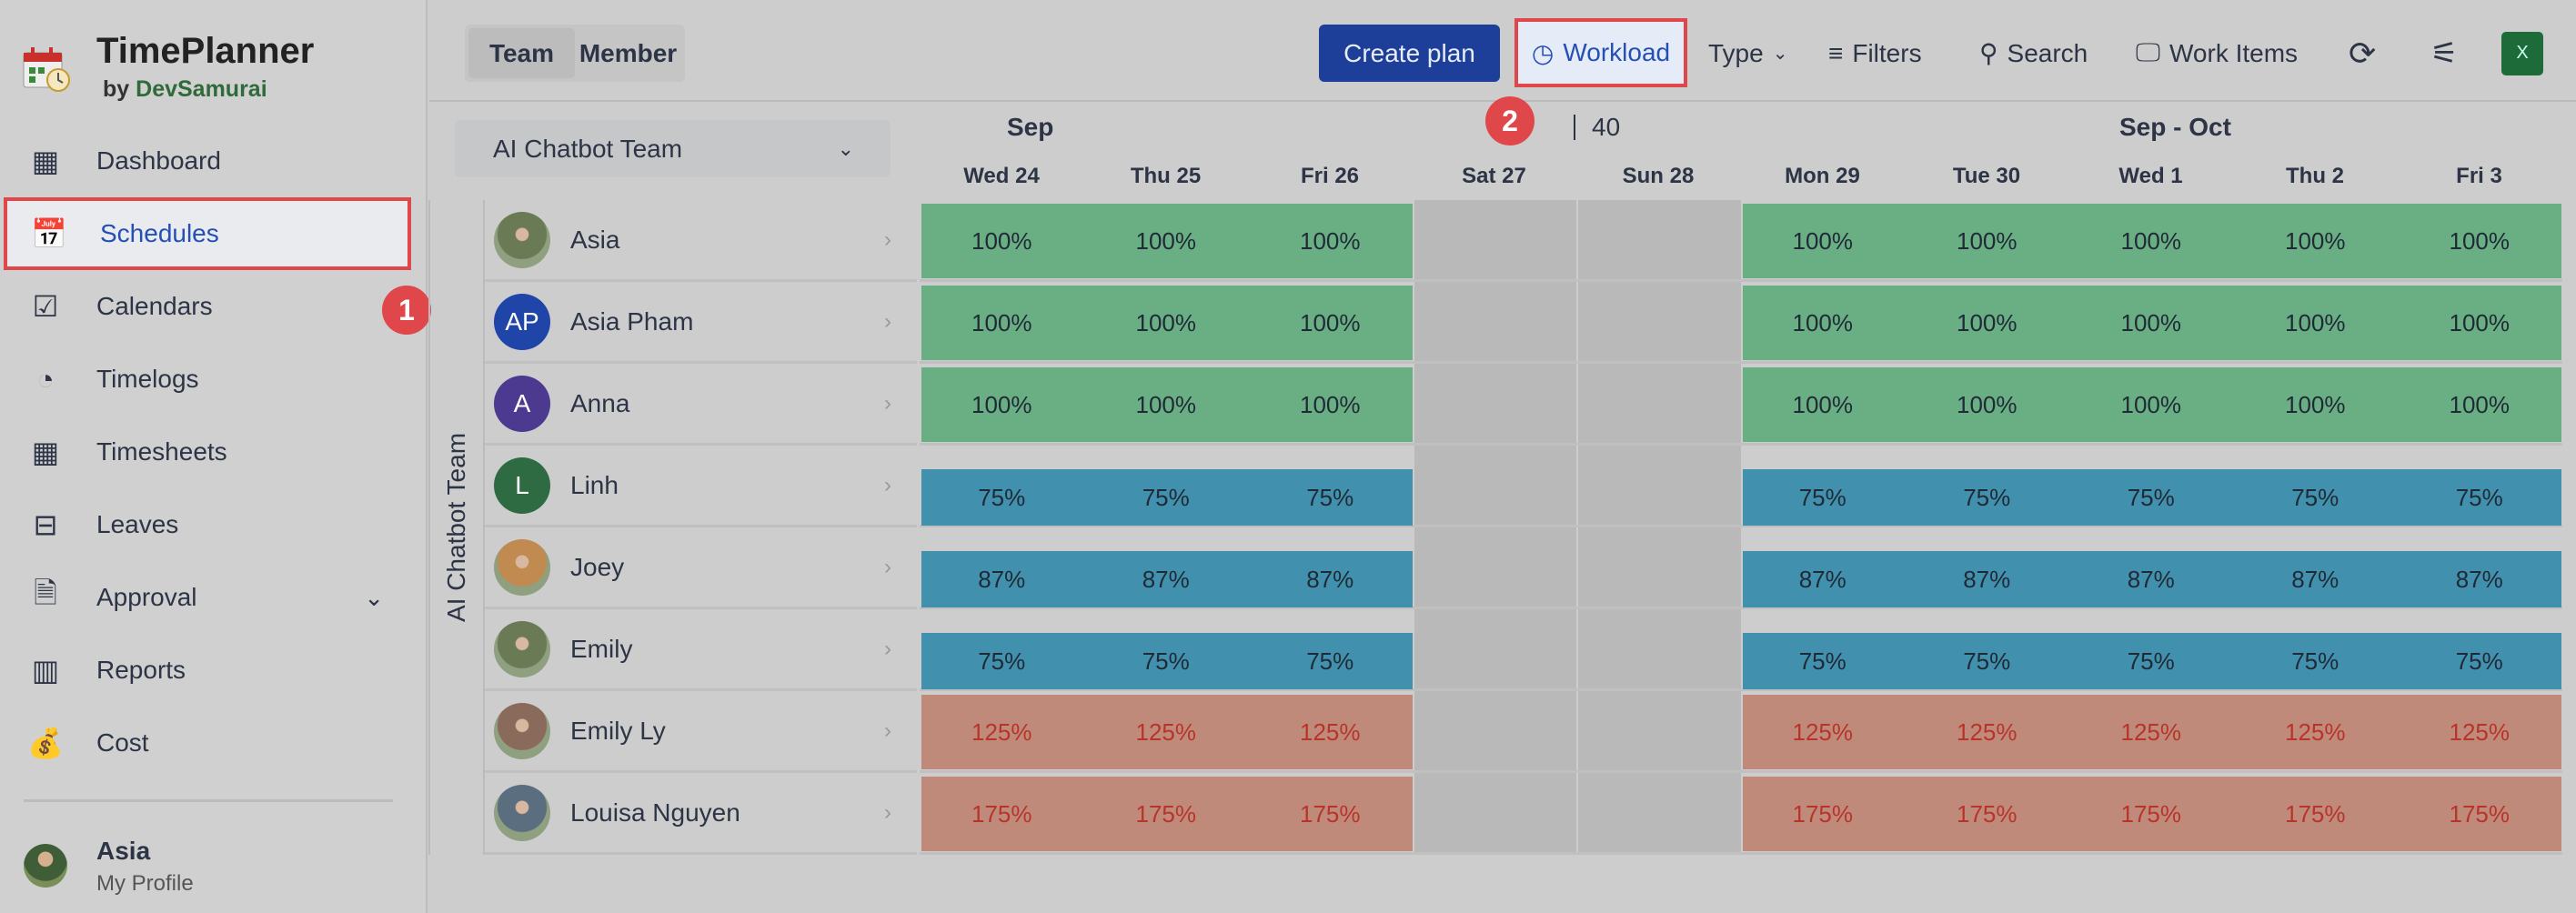 Image resolution: width=2576 pixels, height=913 pixels. I want to click on member-row: Emily ›, so click(701, 650).